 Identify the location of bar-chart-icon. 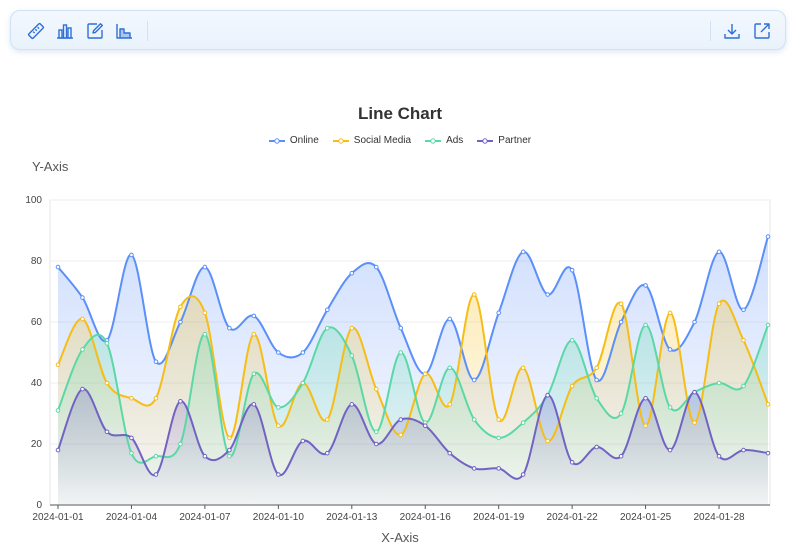
(65, 31).